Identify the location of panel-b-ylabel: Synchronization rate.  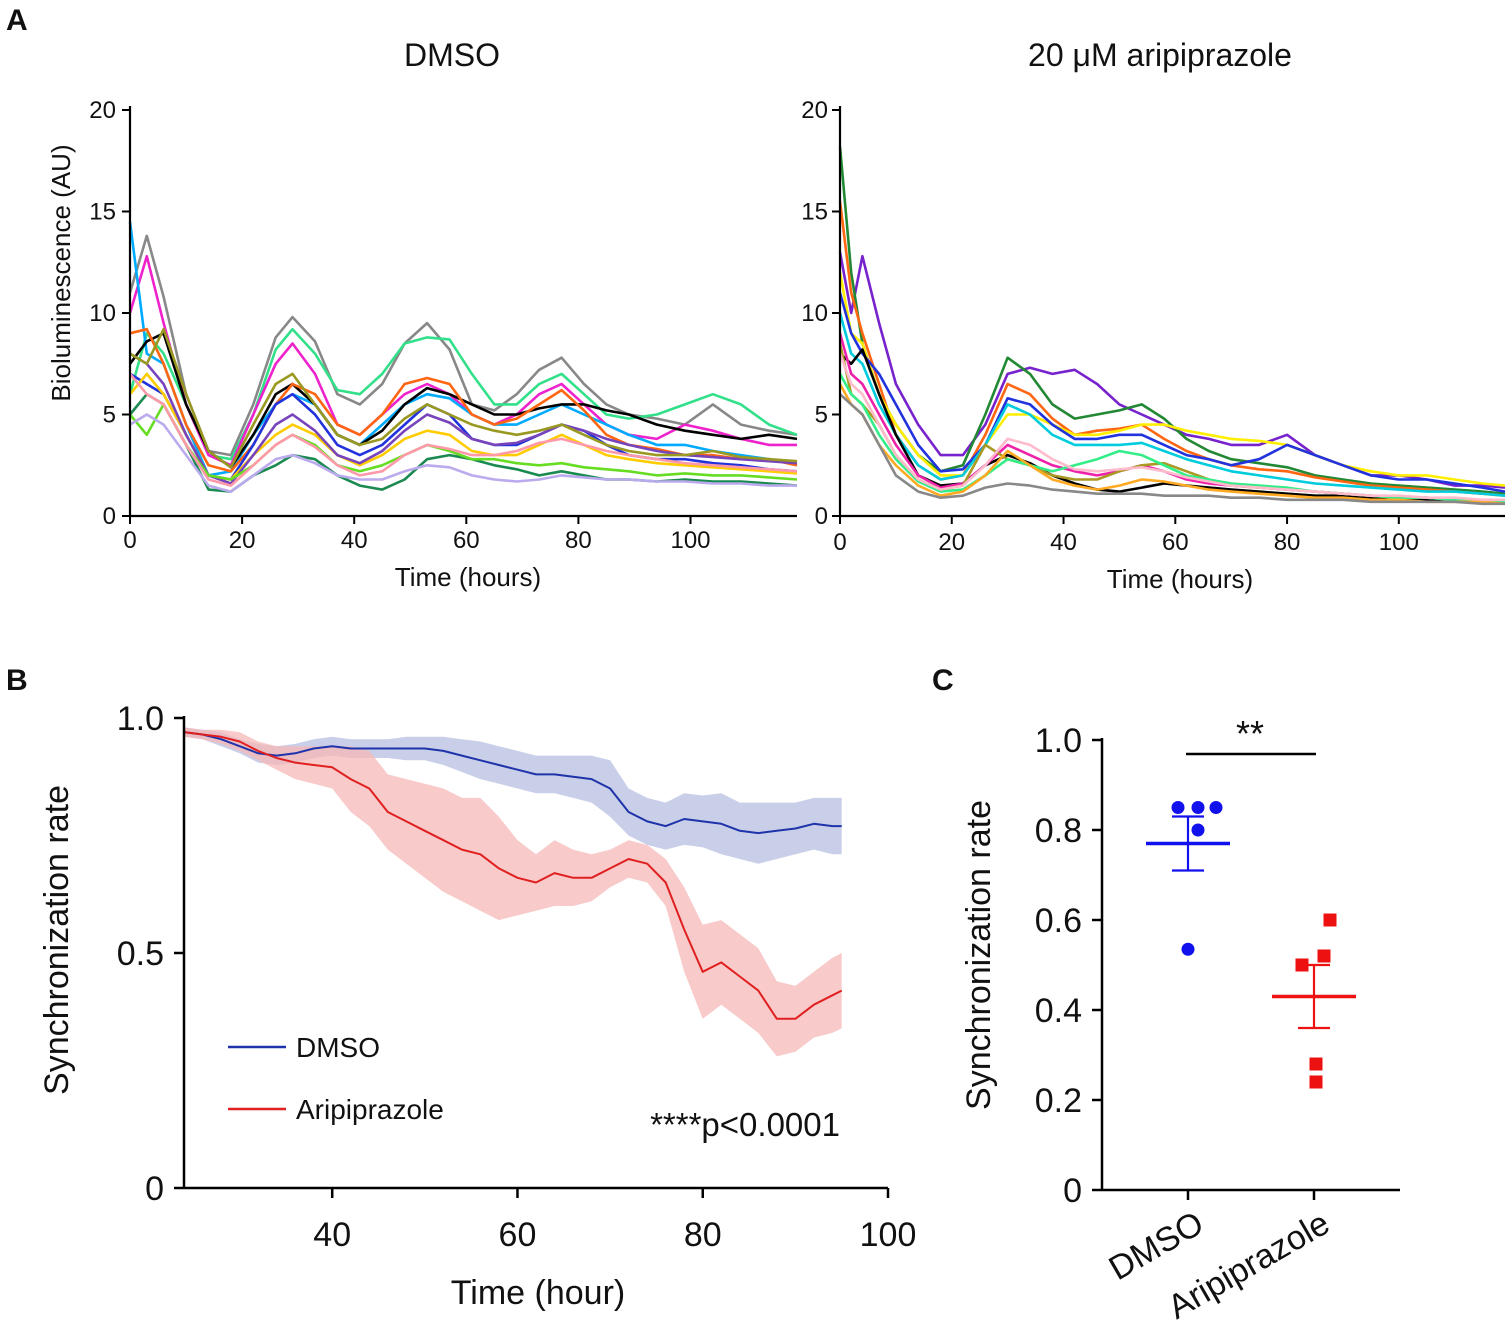
(57, 940).